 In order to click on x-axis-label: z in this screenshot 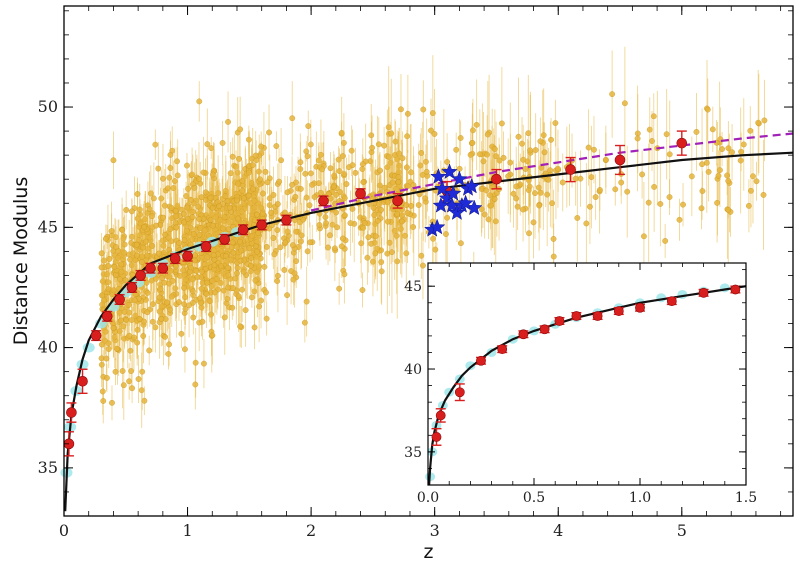, I will do `click(429, 552)`.